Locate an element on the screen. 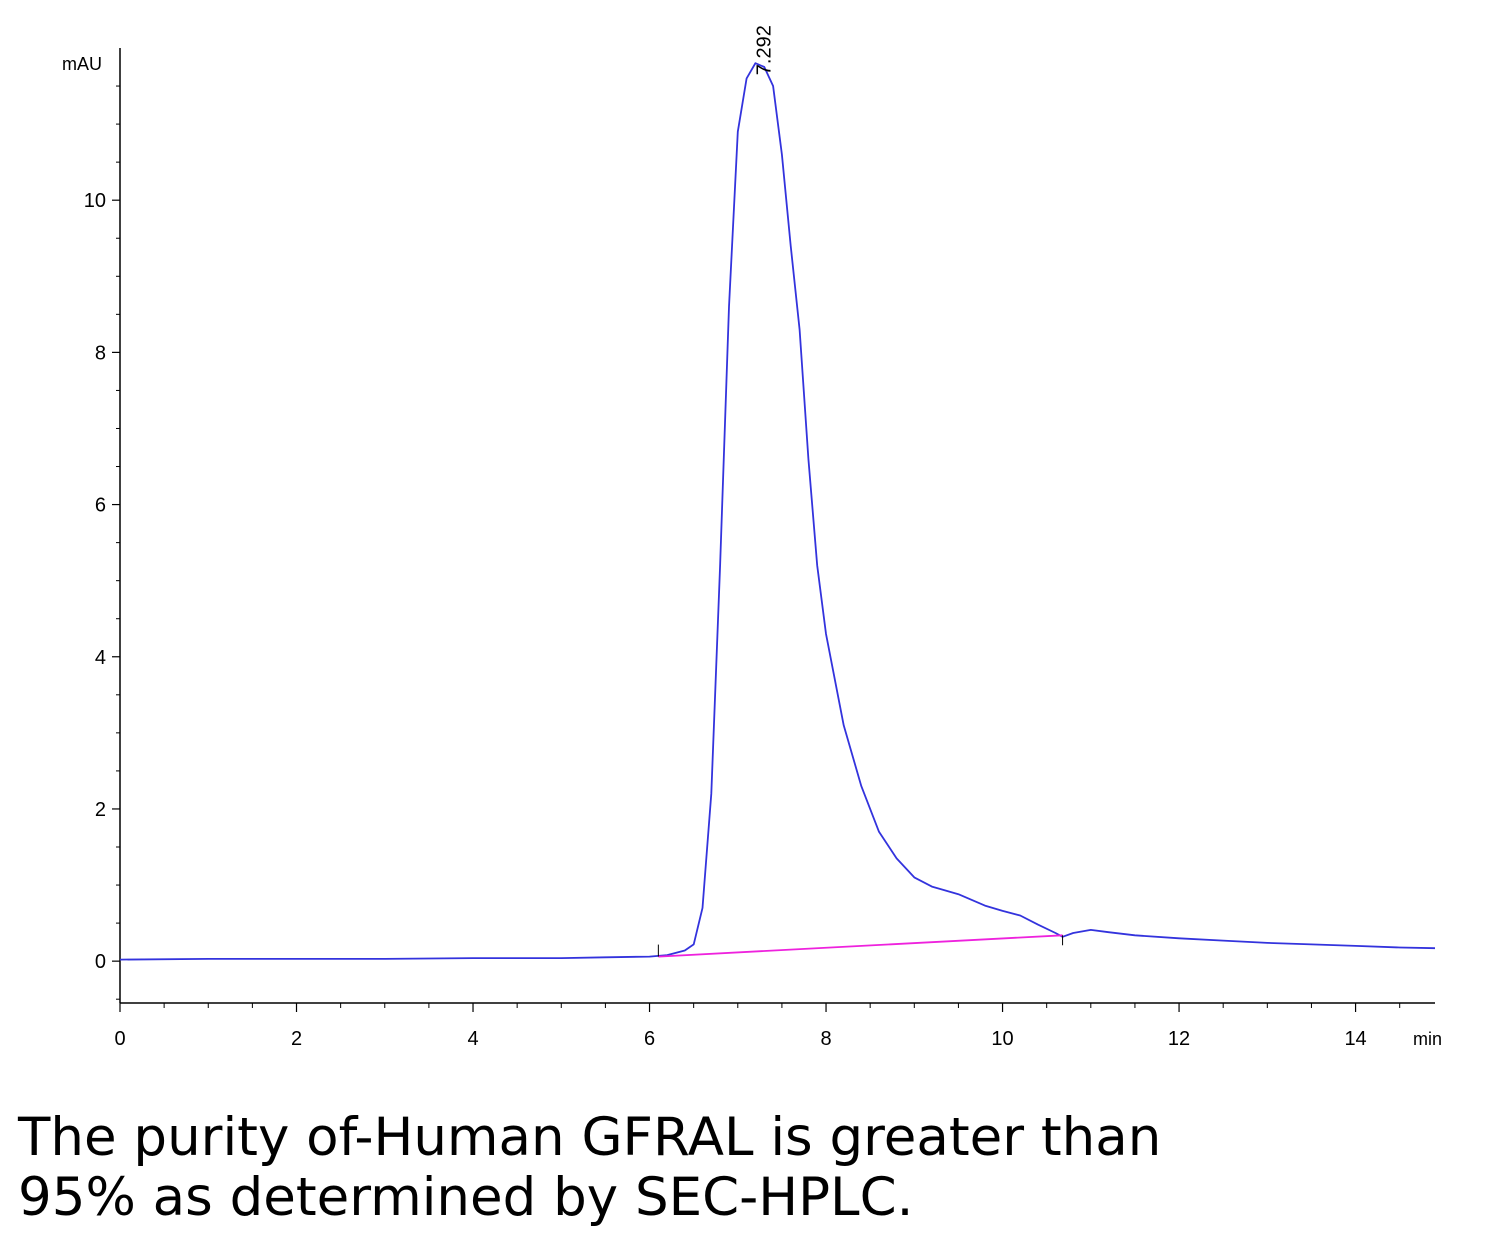 The width and height of the screenshot is (1500, 1252). annotations: 7.292 is located at coordinates (765, 50).